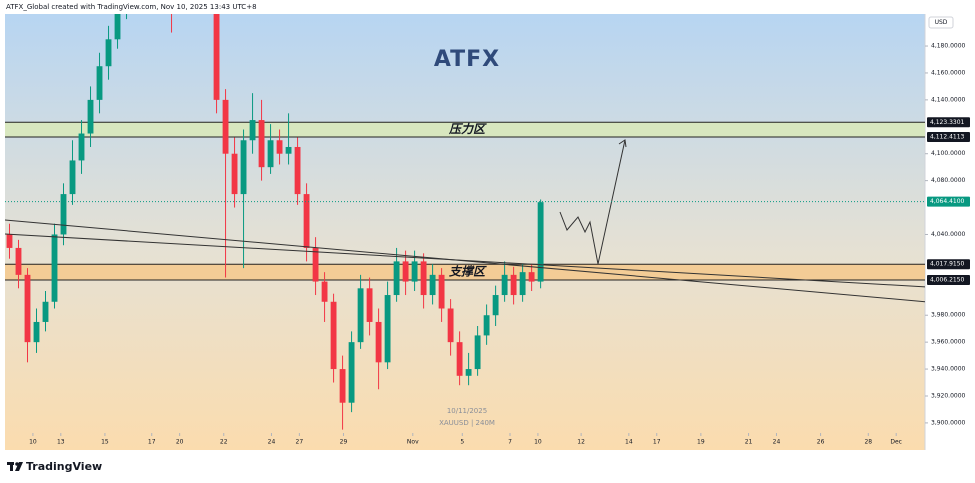 The width and height of the screenshot is (975, 483). Describe the element at coordinates (105, 442) in the screenshot. I see `x-tick-label: 15` at that location.